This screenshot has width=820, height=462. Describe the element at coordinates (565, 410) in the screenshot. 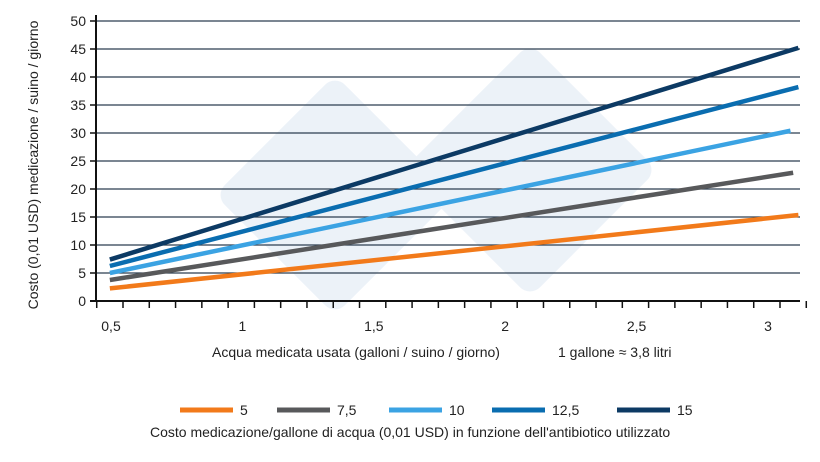

I see `legend-label: 12,5` at that location.